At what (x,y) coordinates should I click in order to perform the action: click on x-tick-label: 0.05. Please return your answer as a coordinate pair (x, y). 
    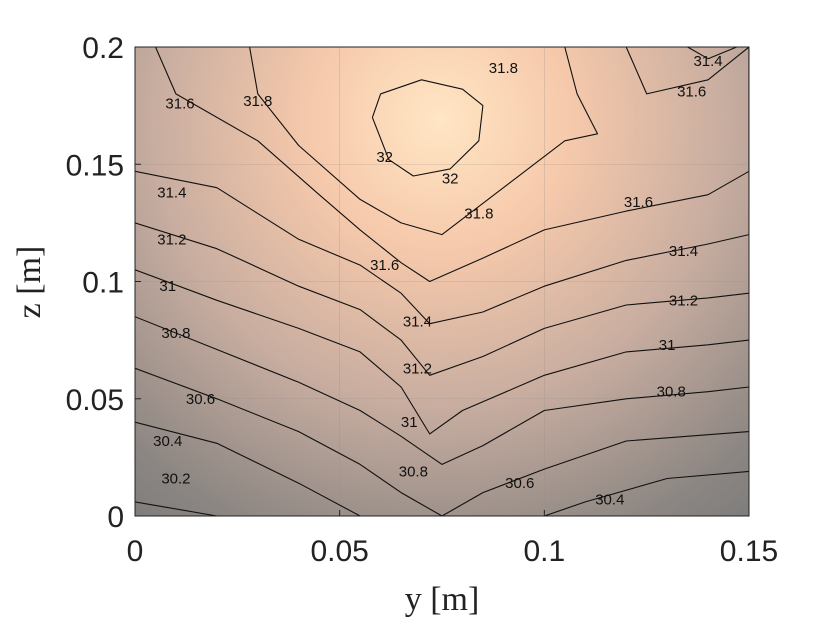
    Looking at the image, I should click on (339, 551).